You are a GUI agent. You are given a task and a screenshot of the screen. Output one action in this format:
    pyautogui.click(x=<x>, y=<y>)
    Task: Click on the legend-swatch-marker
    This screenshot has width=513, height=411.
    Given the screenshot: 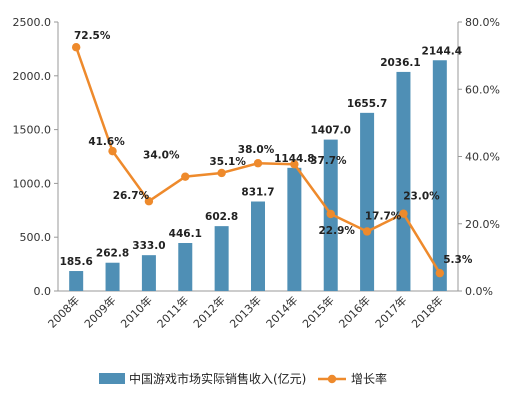 What is the action you would take?
    pyautogui.click(x=332, y=379)
    